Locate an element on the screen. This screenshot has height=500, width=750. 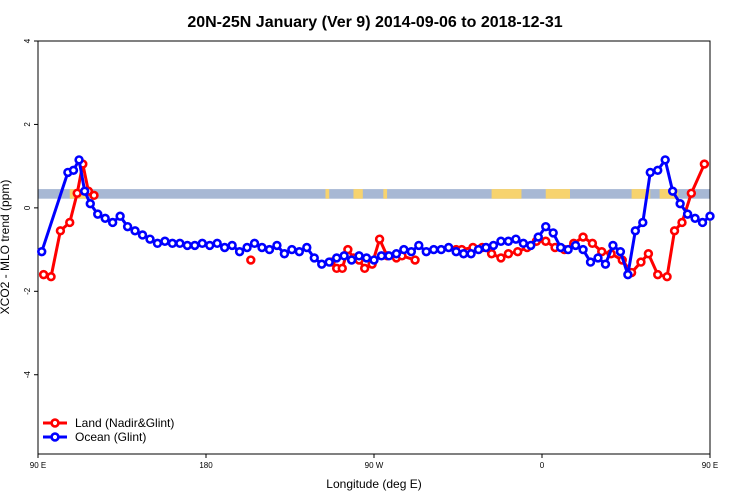
x-tick-label: 0 is located at coordinates (542, 465).